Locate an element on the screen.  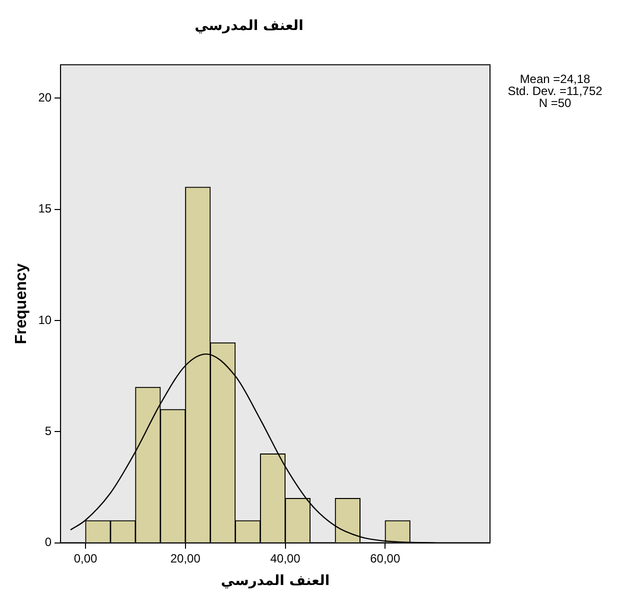
y-tick-label: 20 is located at coordinates (45, 97).